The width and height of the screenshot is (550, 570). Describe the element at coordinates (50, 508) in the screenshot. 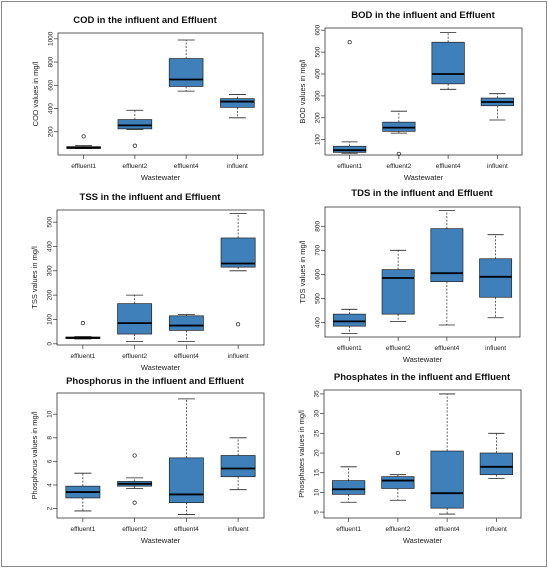

I see `y-tick-label: 2` at that location.